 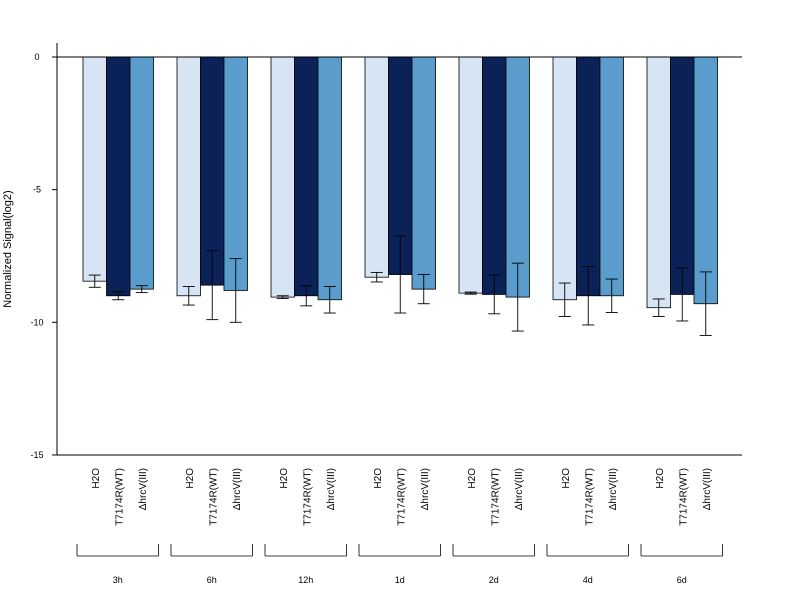 What do you see at coordinates (494, 580) in the screenshot?
I see `group-label: 2d` at bounding box center [494, 580].